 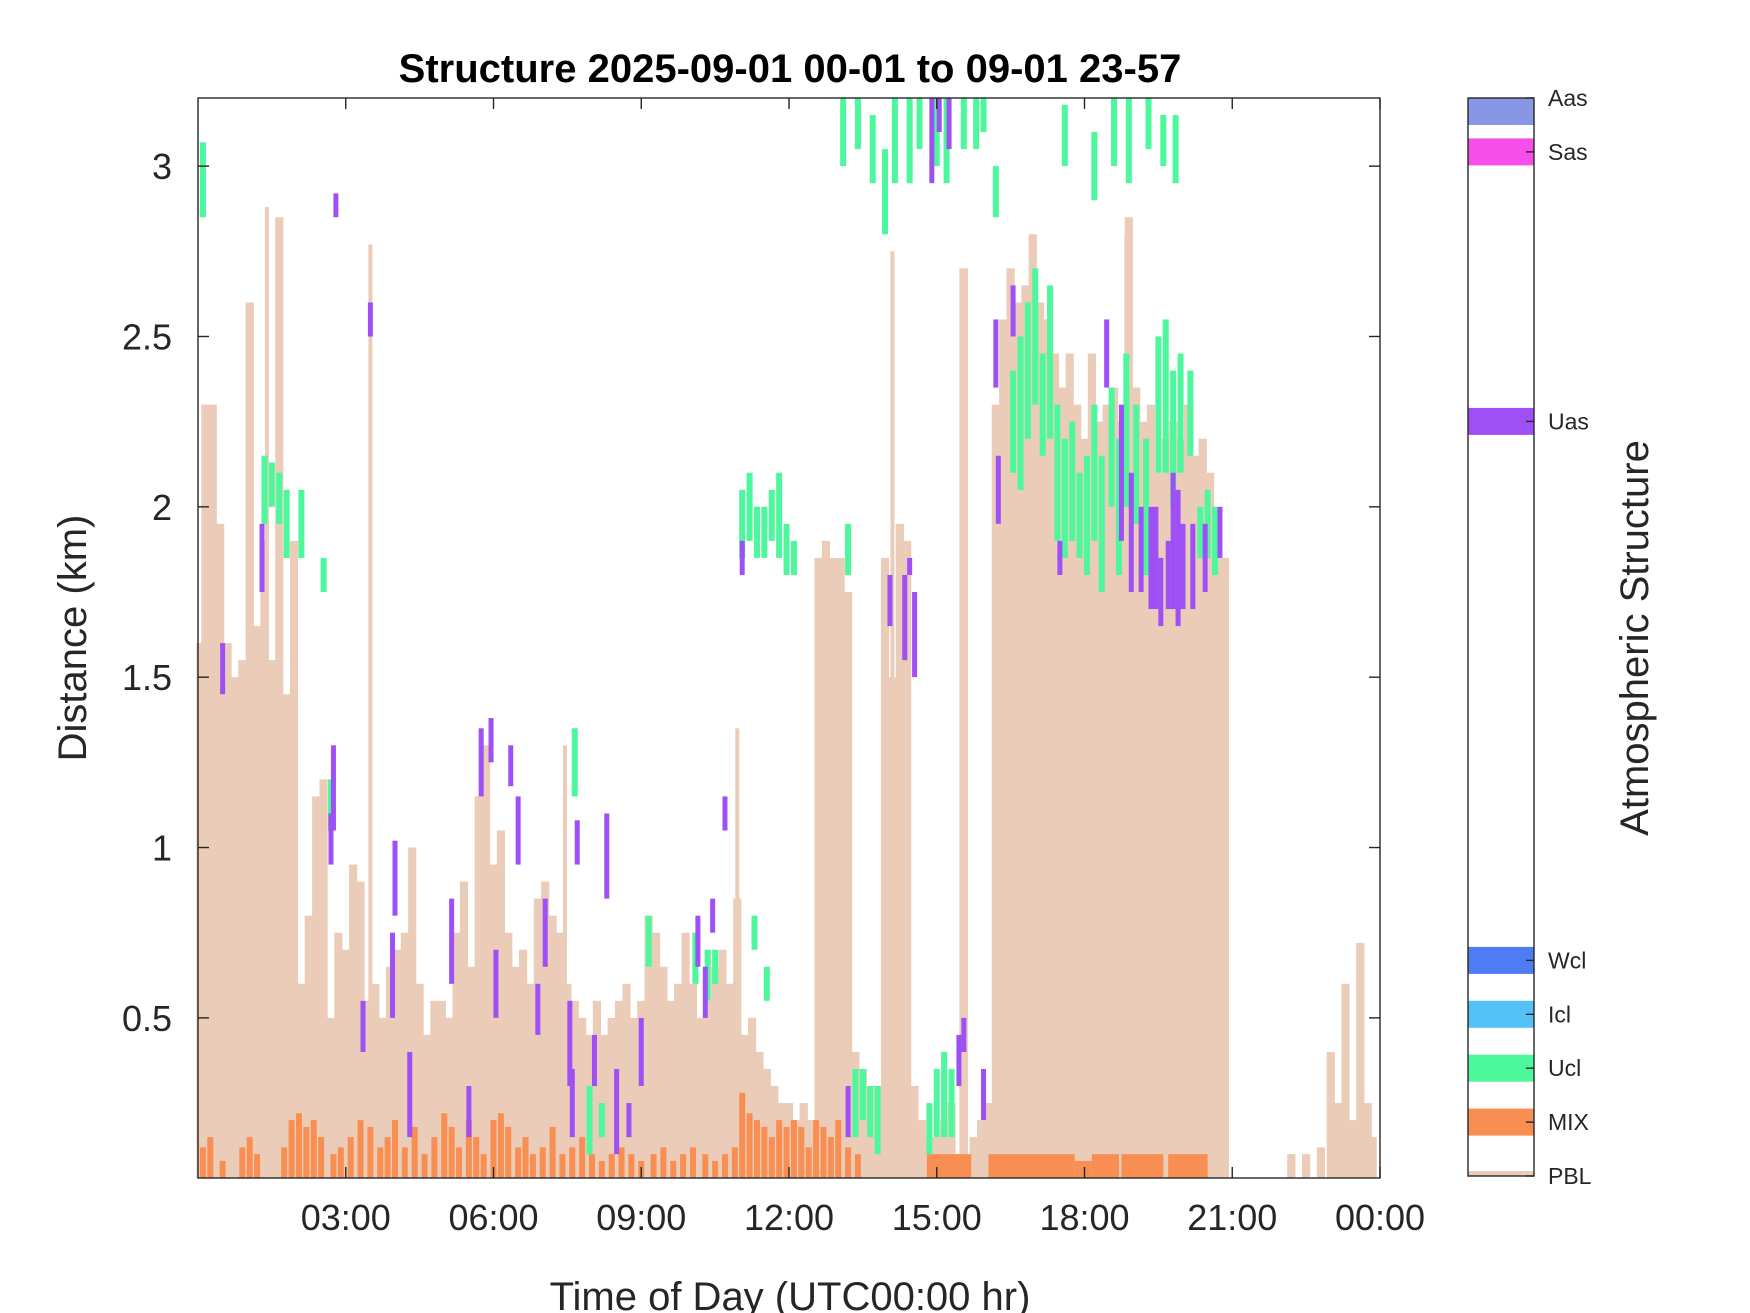 I want to click on x-tick-label: 18:00, so click(x=1084, y=1217).